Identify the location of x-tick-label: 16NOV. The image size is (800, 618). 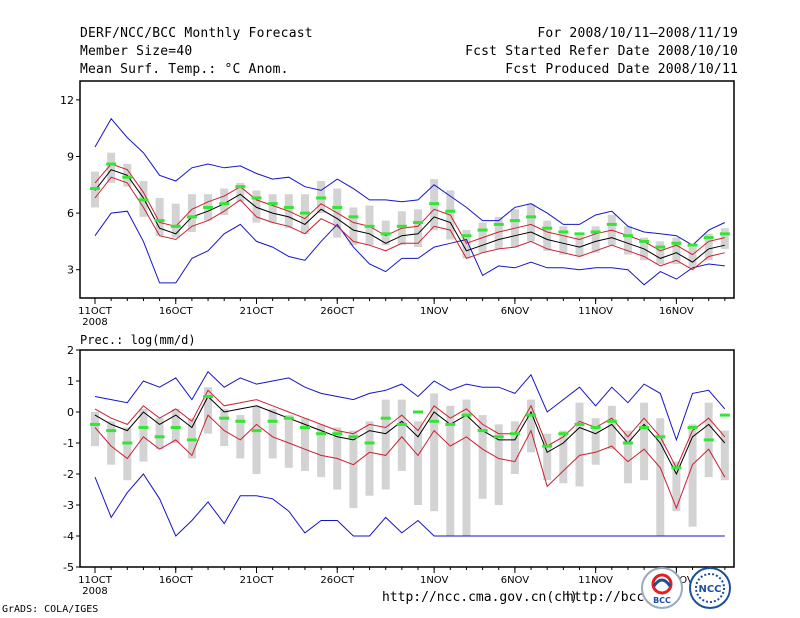
(676, 311).